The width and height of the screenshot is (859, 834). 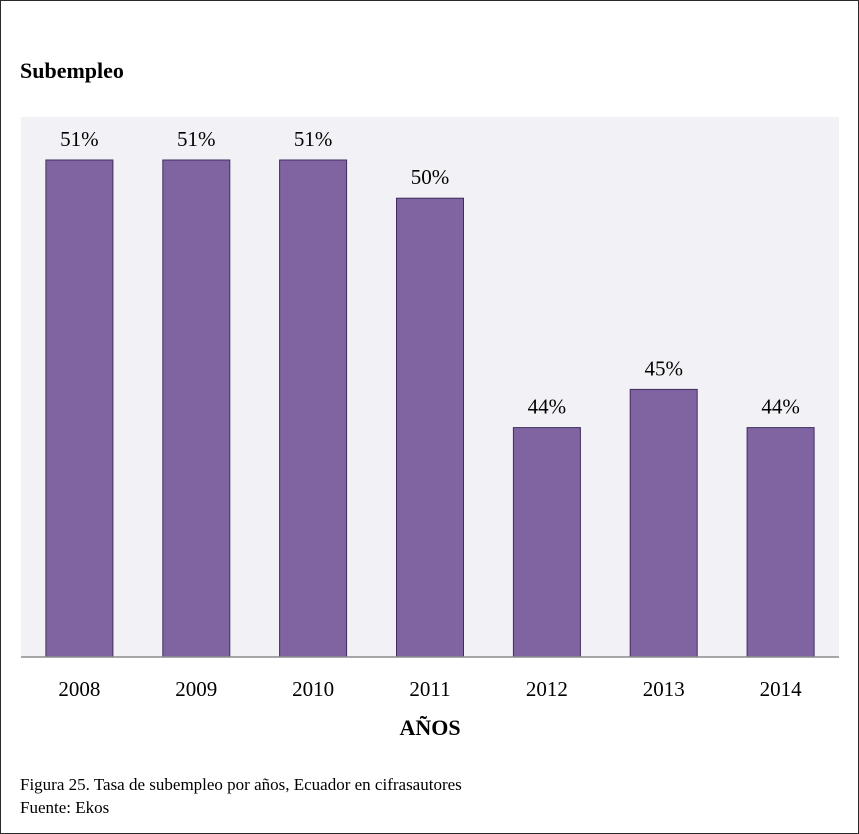 I want to click on x-tick-label-2012: 2012, so click(x=547, y=689).